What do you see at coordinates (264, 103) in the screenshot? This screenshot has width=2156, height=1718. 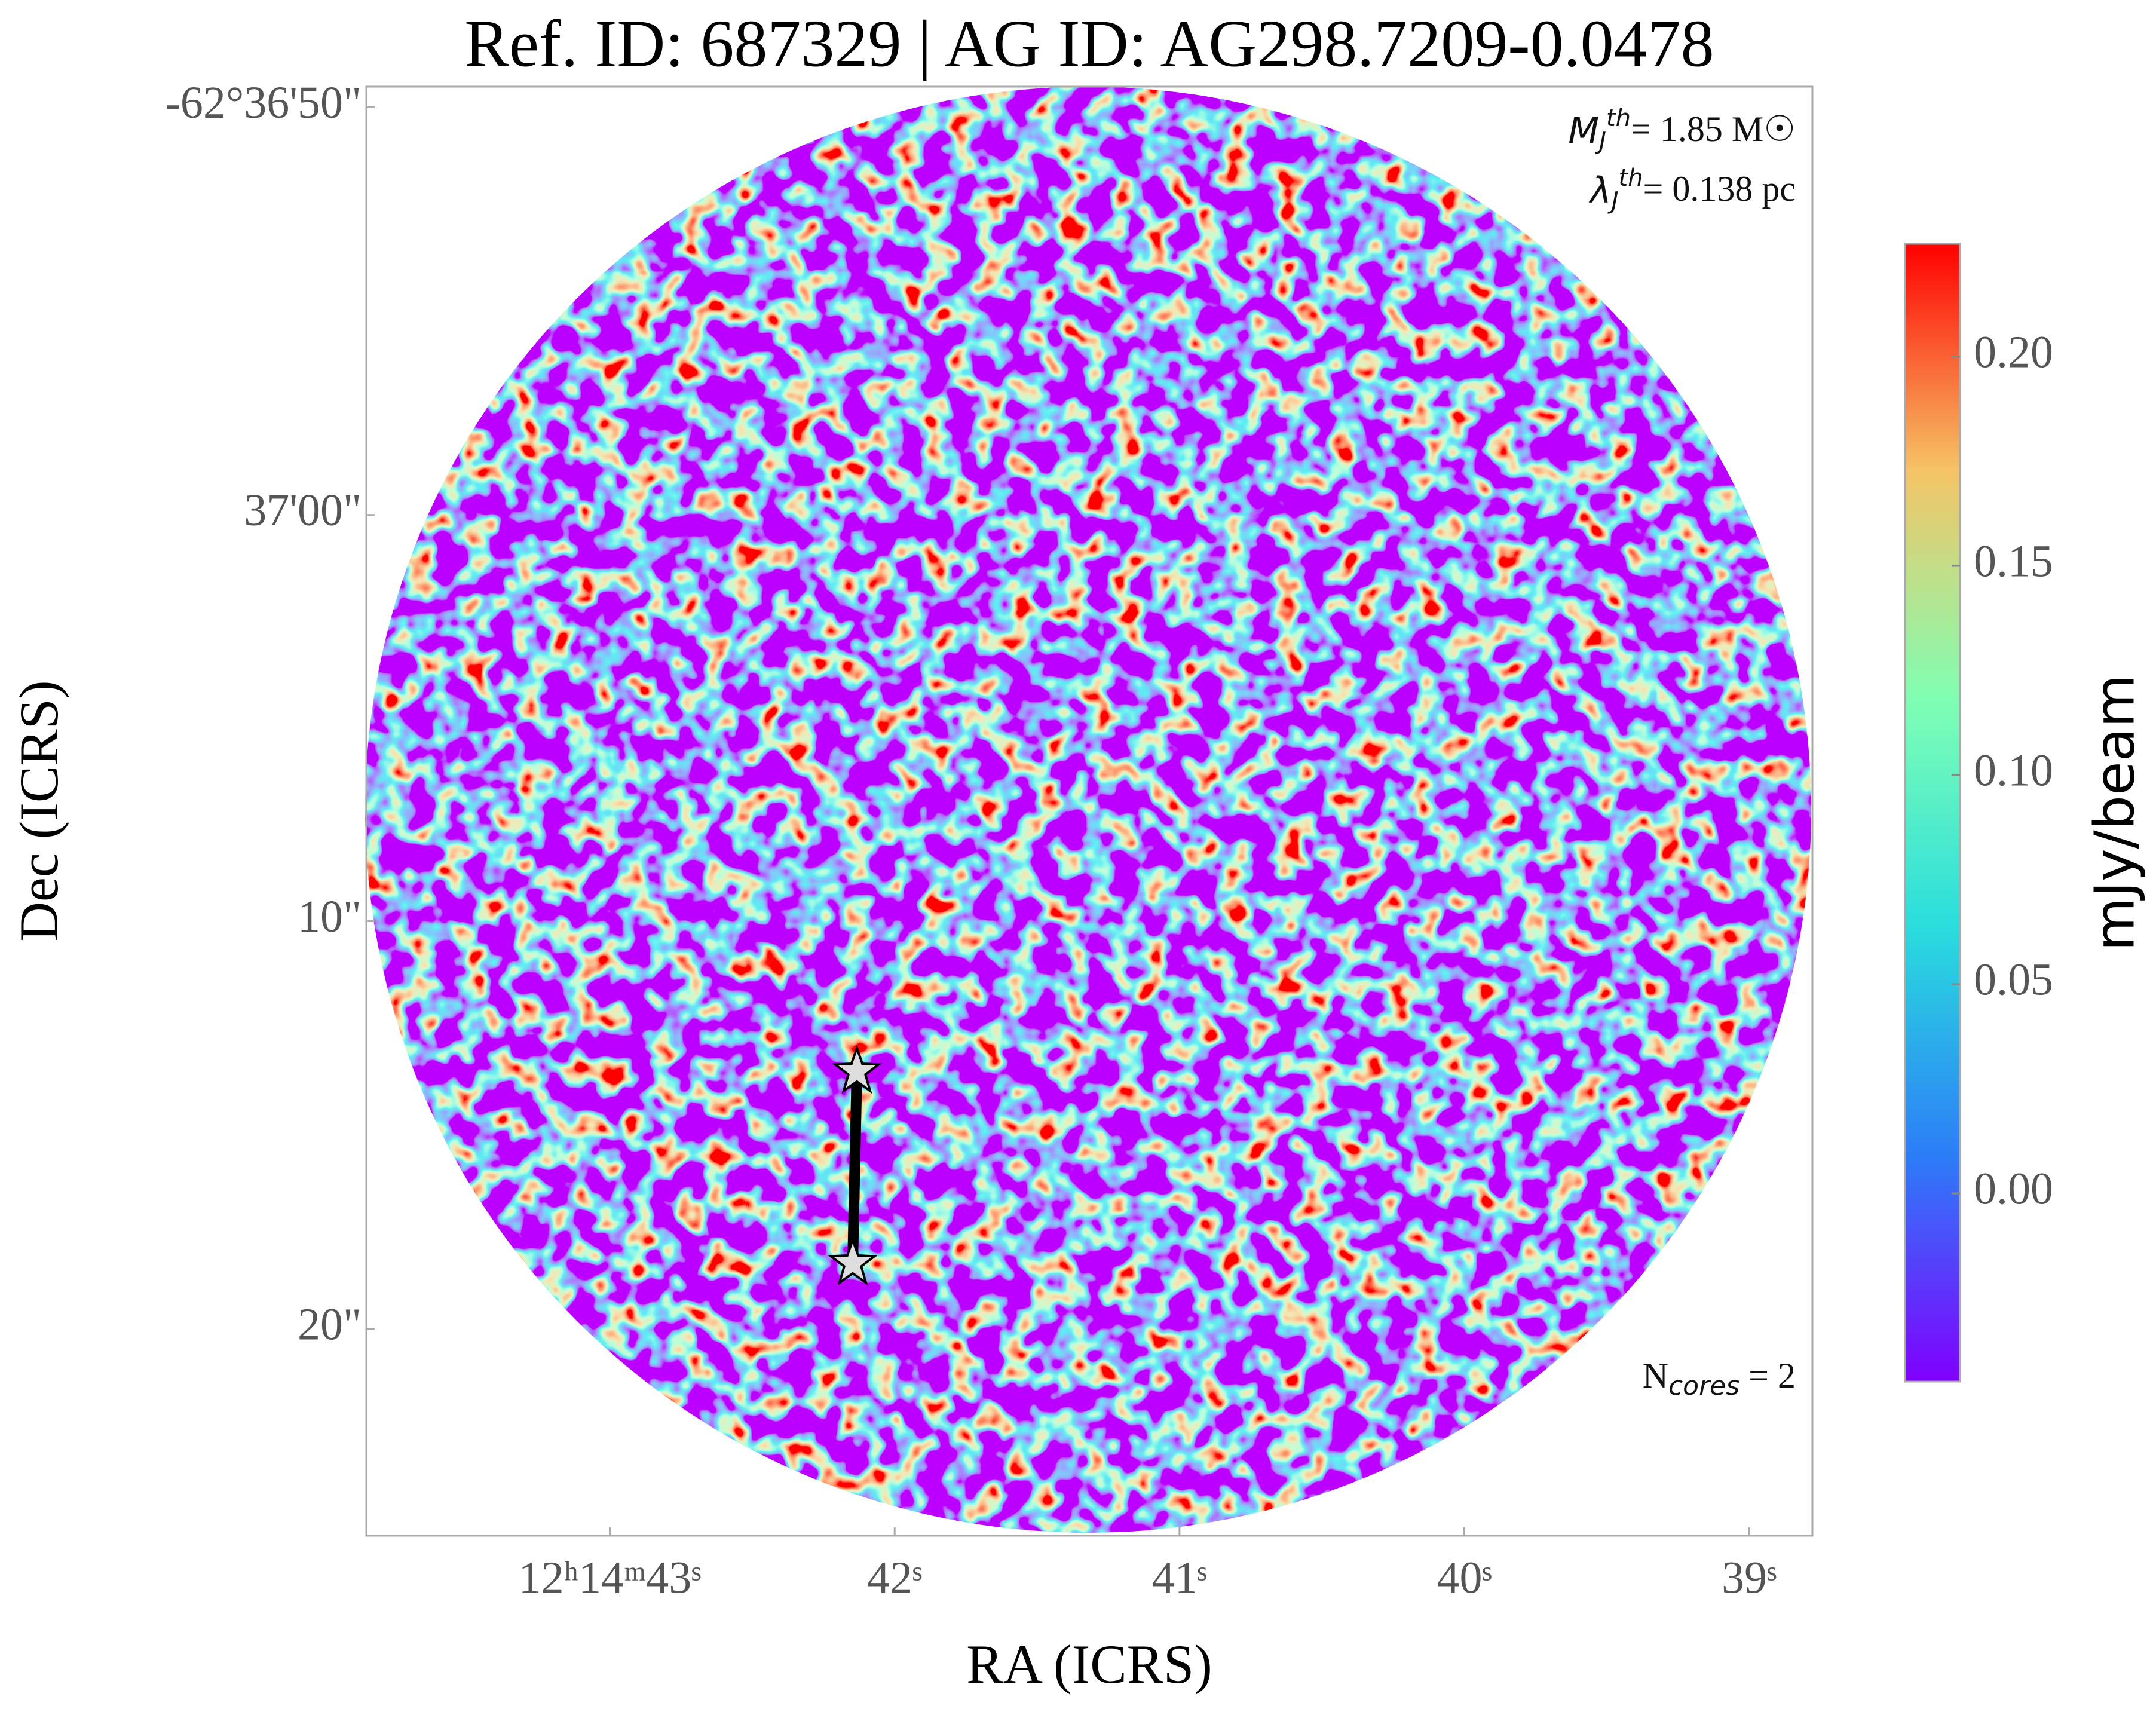 I see `y-tick-label: -62°36'50"` at bounding box center [264, 103].